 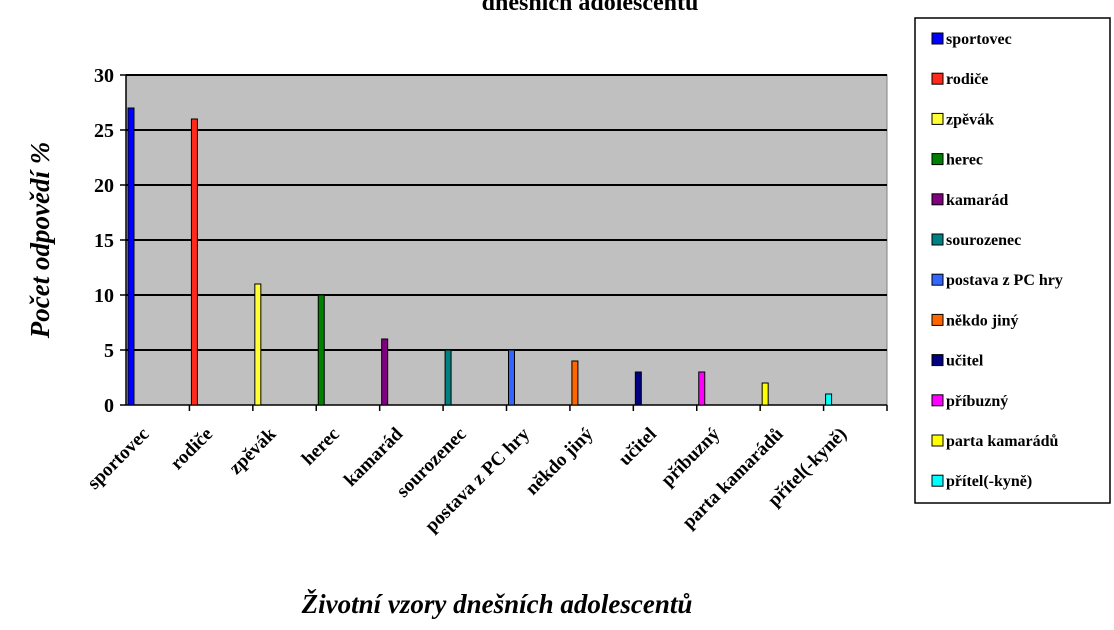 What do you see at coordinates (970, 119) in the screenshot?
I see `legend-label: zpěvák` at bounding box center [970, 119].